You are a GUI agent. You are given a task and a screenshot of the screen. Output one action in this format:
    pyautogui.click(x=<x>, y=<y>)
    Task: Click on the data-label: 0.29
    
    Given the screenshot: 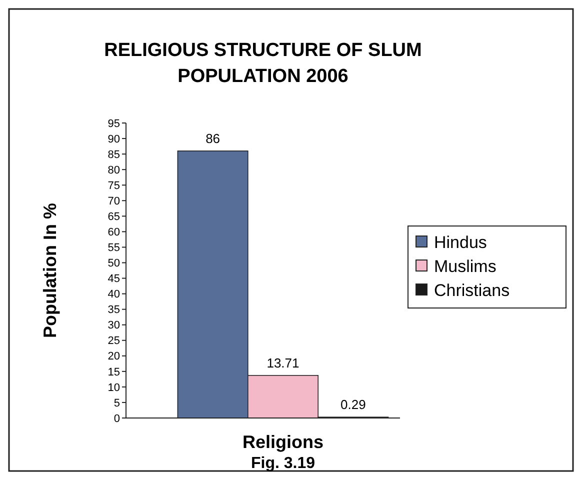 What is the action you would take?
    pyautogui.click(x=353, y=404)
    